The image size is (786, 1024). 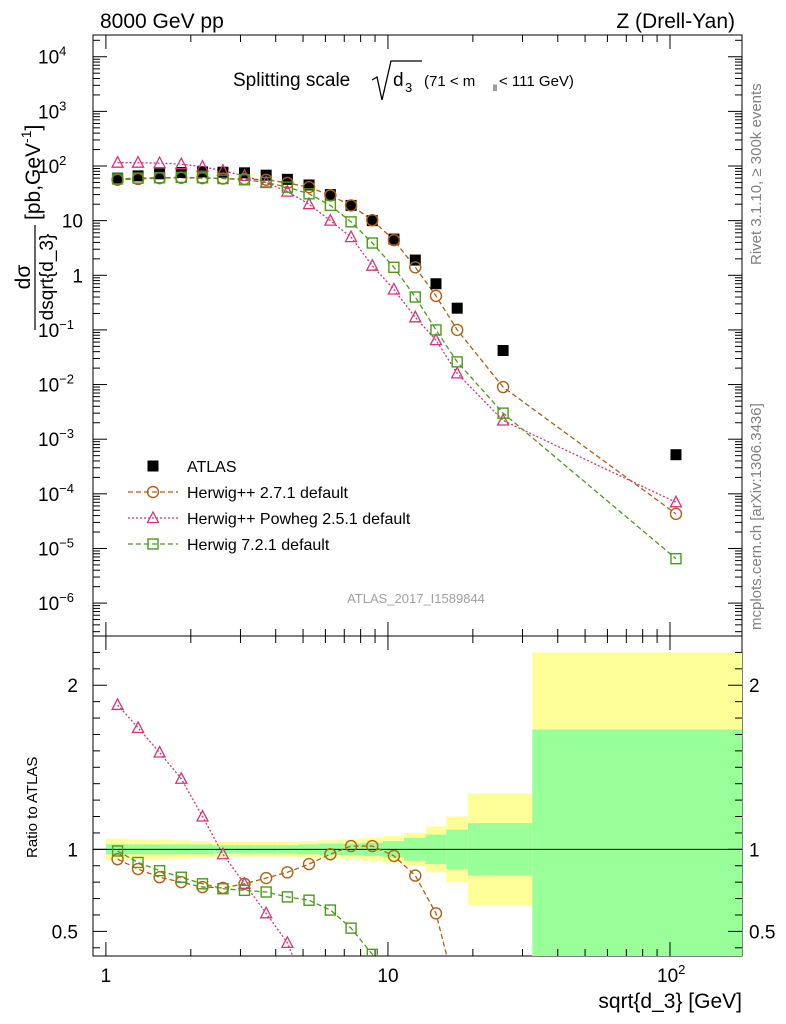 What do you see at coordinates (66, 379) in the screenshot?
I see `main-y-tick-exponent: −2` at bounding box center [66, 379].